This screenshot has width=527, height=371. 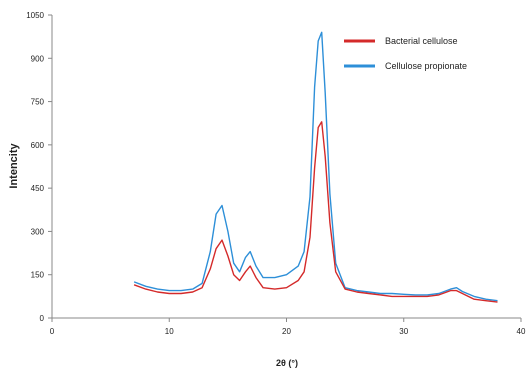 What do you see at coordinates (421, 41) in the screenshot?
I see `legend-label-bacterial-cellulose: Bacterial cellulose` at bounding box center [421, 41].